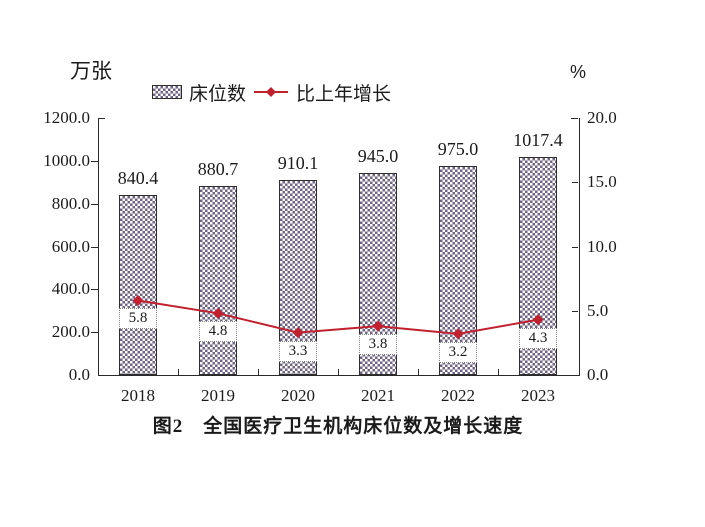  Describe the element at coordinates (598, 374) in the screenshot. I see `right-axis-tick-label: 0.0` at that location.